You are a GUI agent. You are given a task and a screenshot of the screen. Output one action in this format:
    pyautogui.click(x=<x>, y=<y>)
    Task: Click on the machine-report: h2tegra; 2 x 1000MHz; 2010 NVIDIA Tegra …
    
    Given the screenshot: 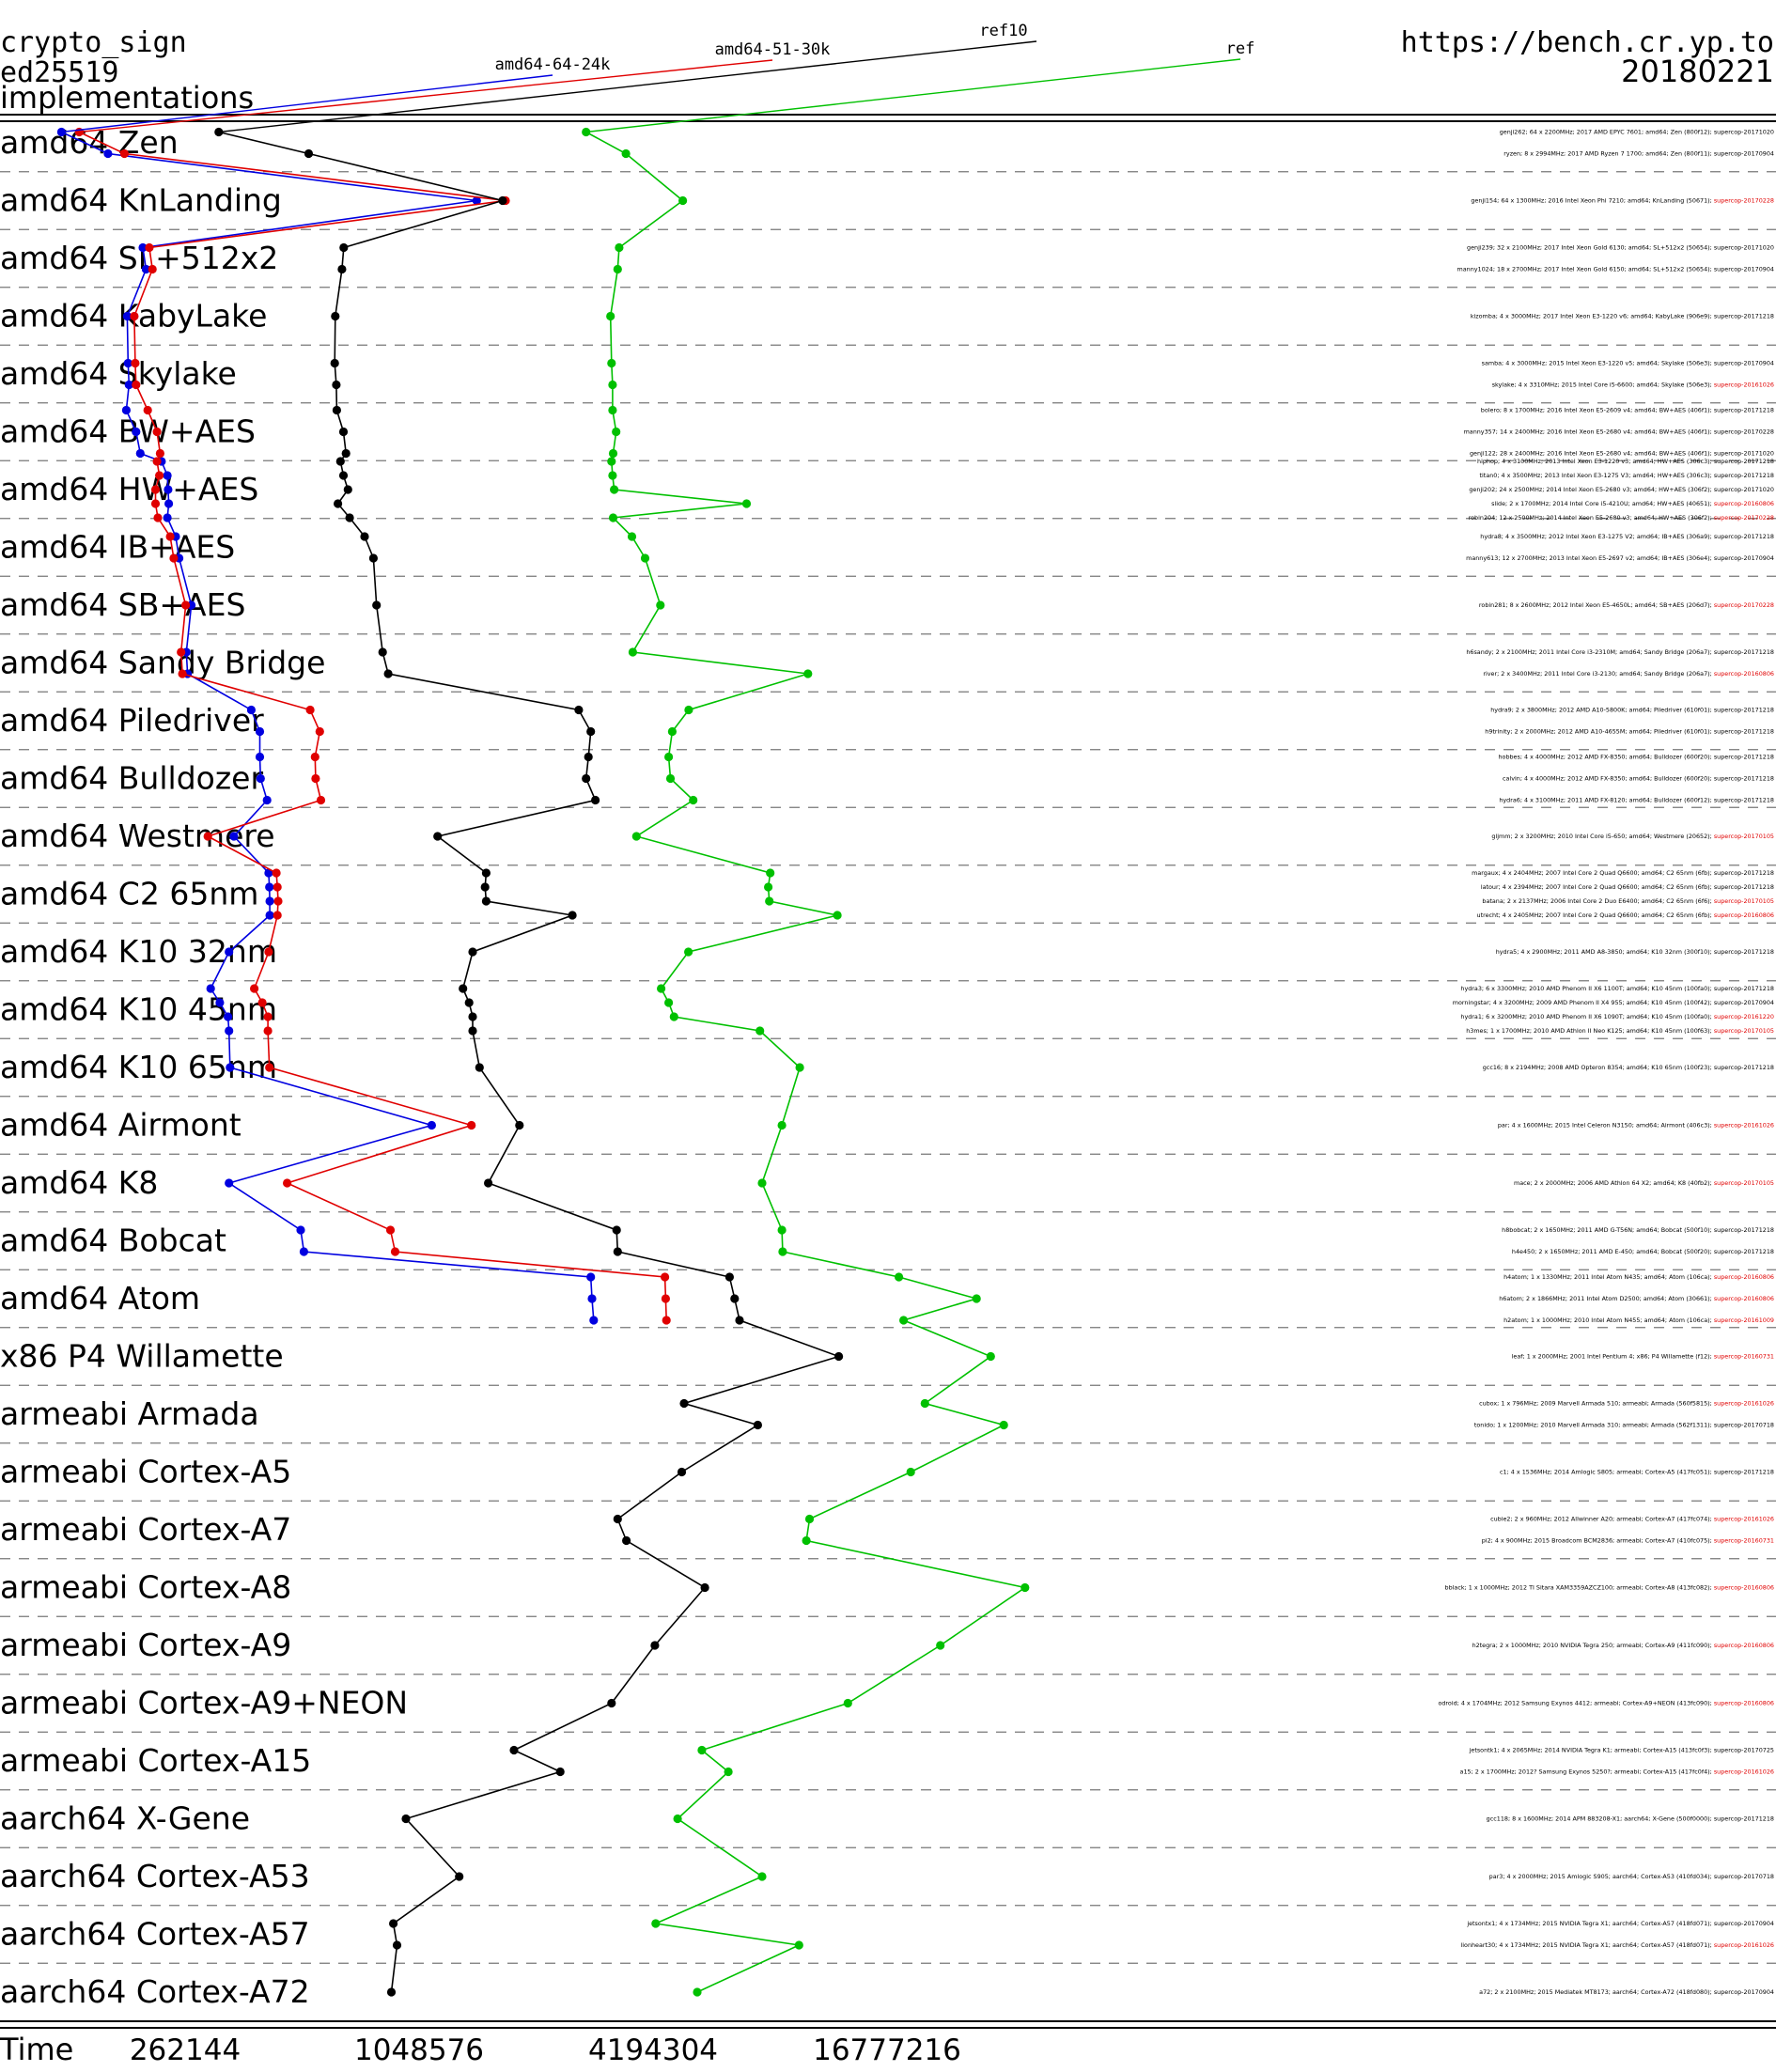 What is the action you would take?
    pyautogui.click(x=1623, y=1645)
    